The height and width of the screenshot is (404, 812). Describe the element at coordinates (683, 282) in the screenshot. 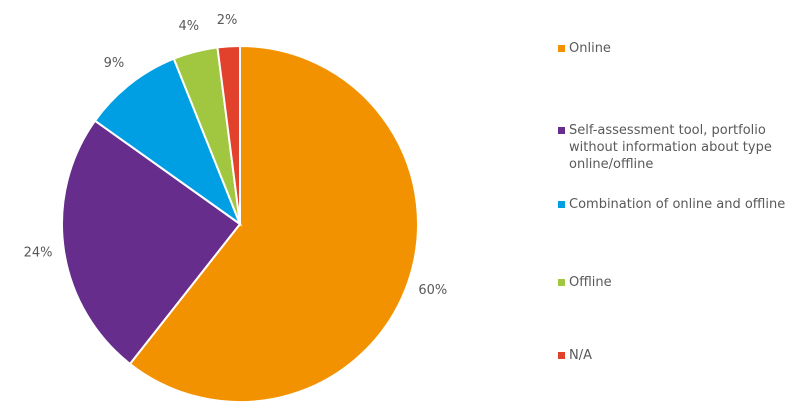

I see `legend-item: Offline` at that location.